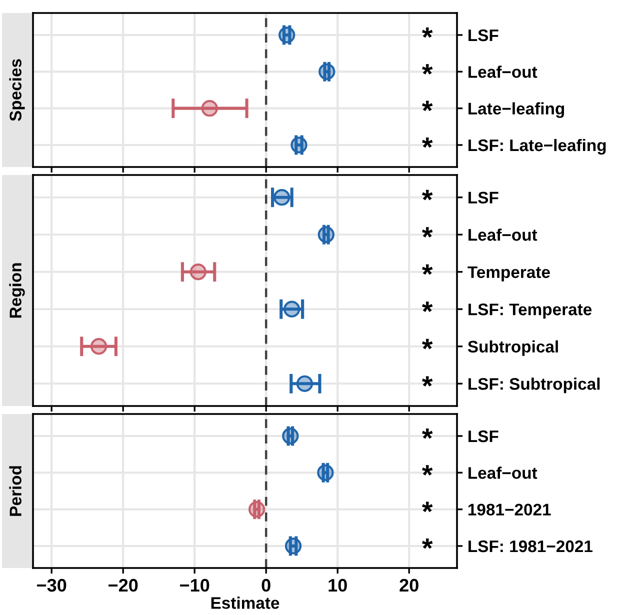  I want to click on y-tick-label: LSF: Subtropical, so click(534, 386).